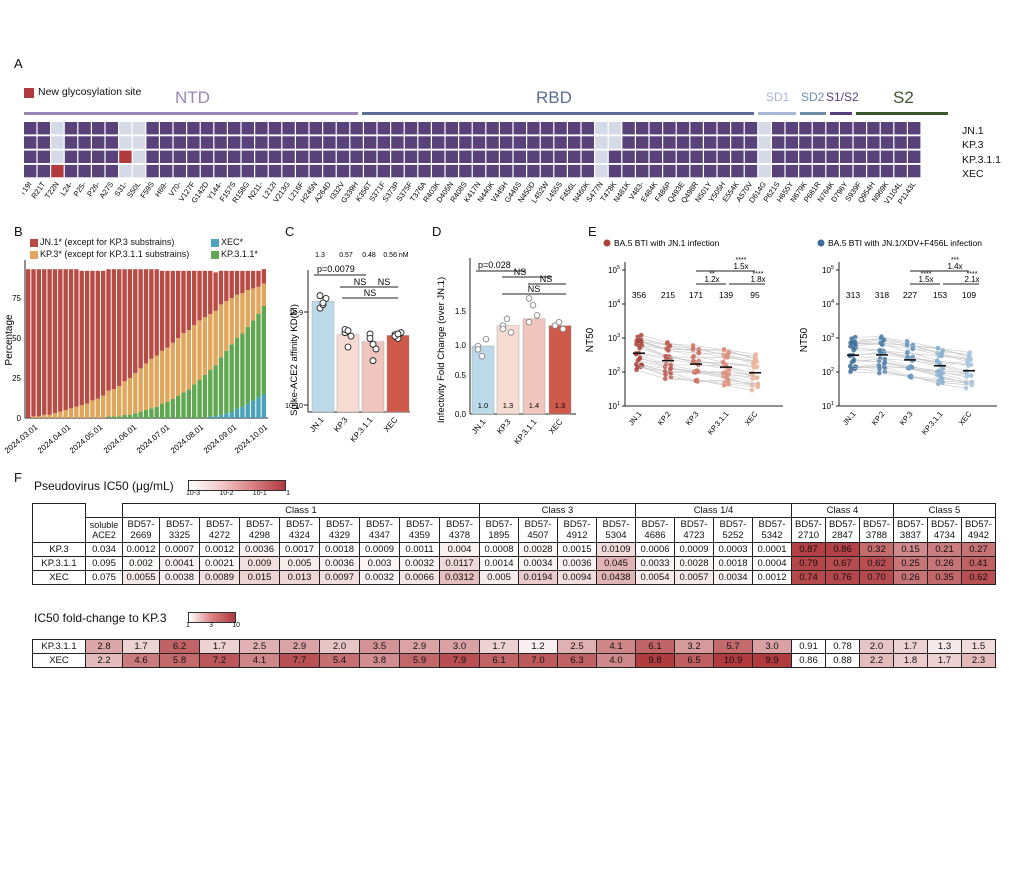 The height and width of the screenshot is (877, 1019). Describe the element at coordinates (614, 338) in the screenshot. I see `ytick-label: 103` at that location.